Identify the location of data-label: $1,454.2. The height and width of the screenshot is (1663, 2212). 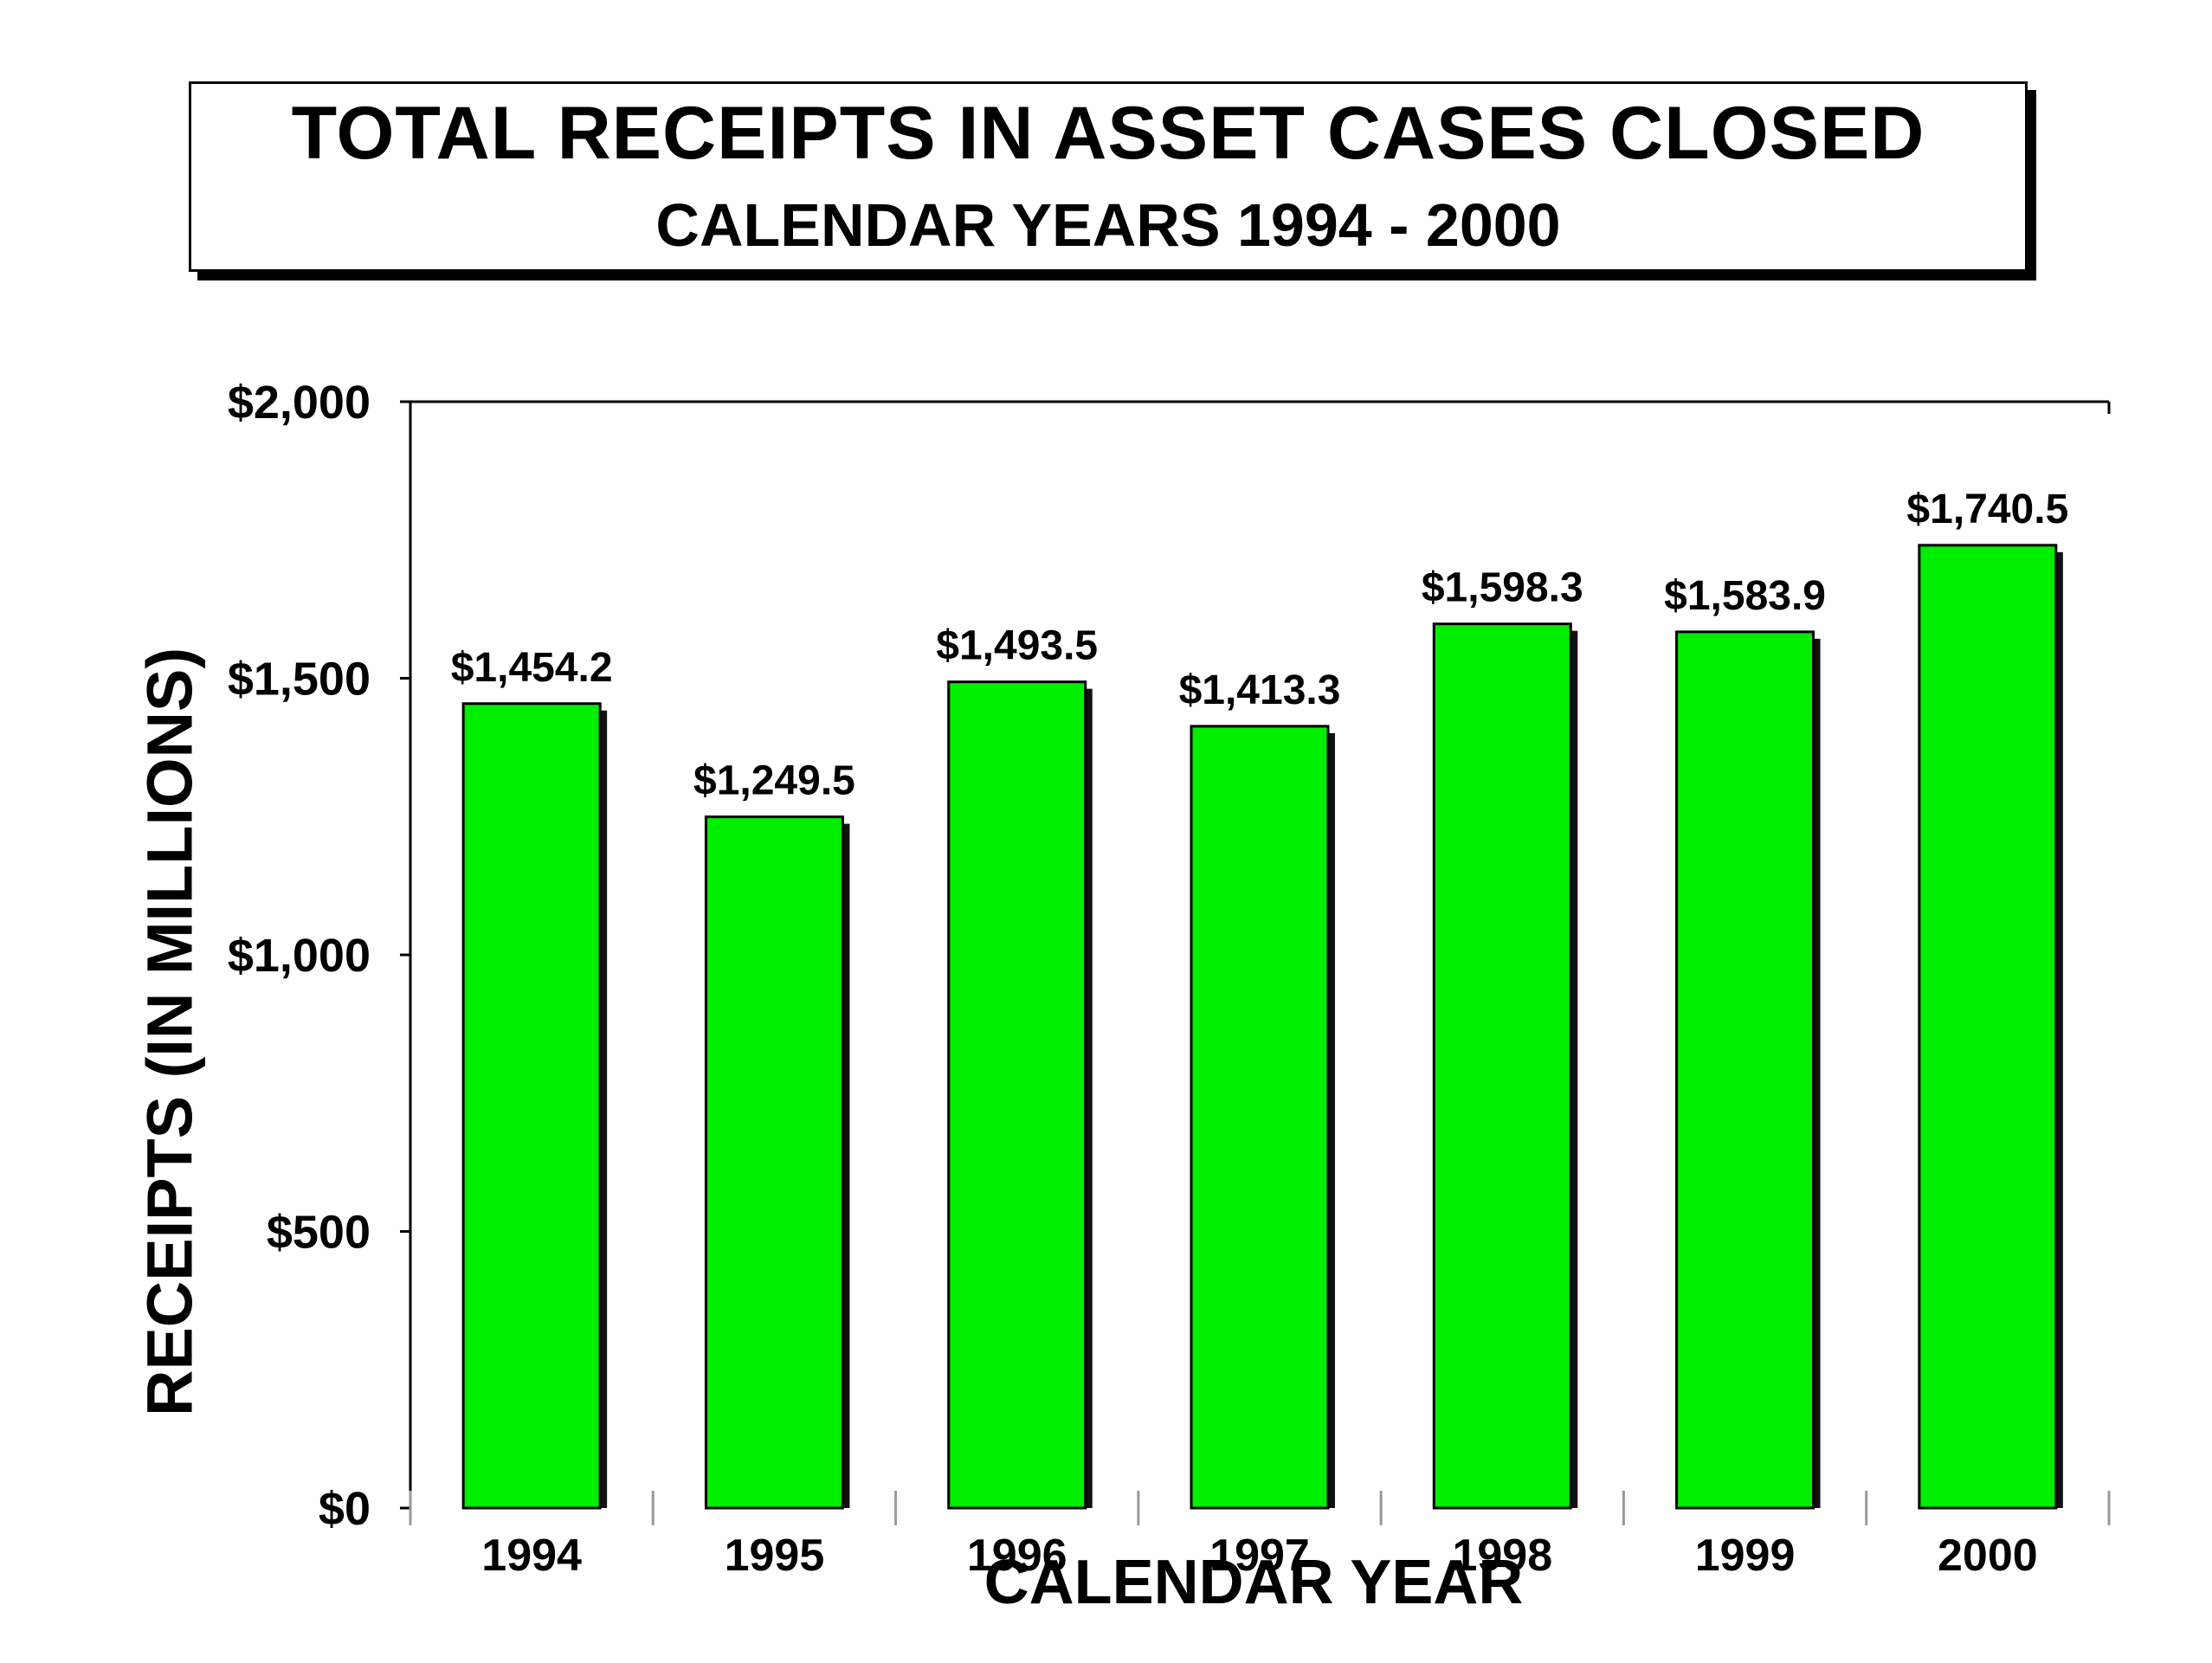
(532, 668).